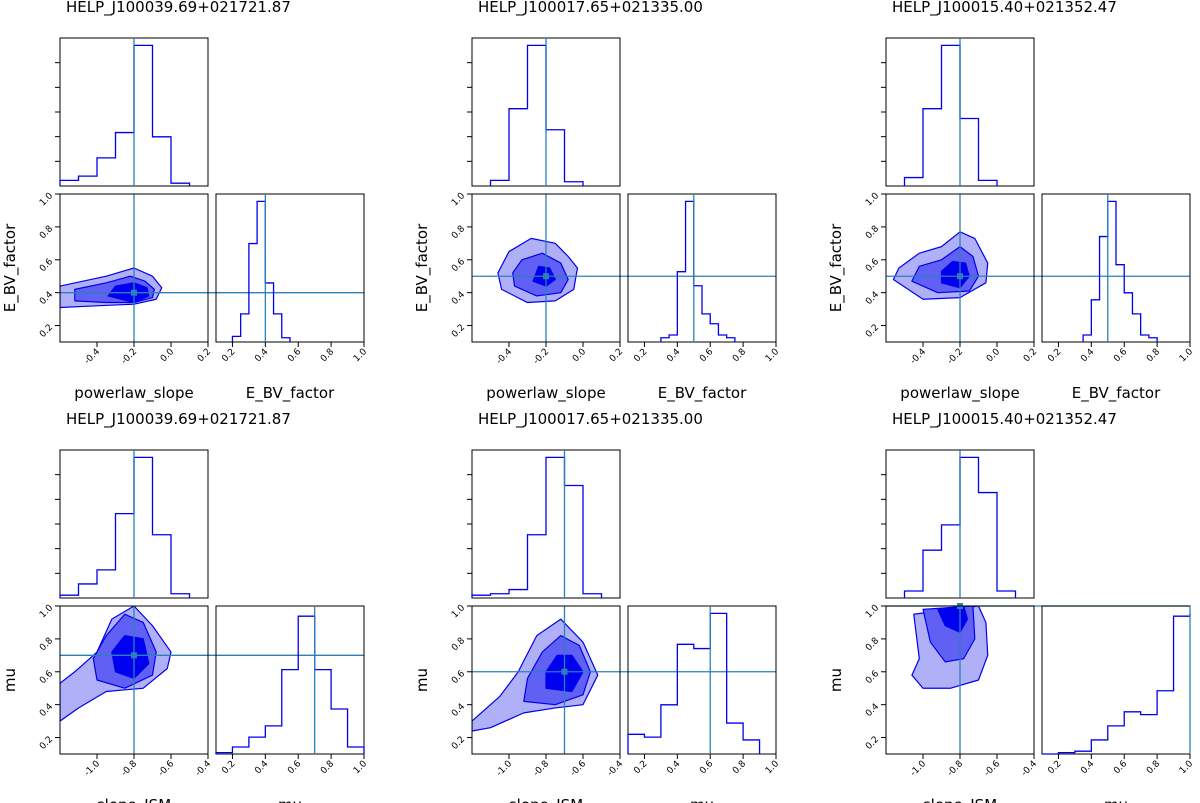  I want to click on histogram-powerlaw_slope, so click(536, 115).